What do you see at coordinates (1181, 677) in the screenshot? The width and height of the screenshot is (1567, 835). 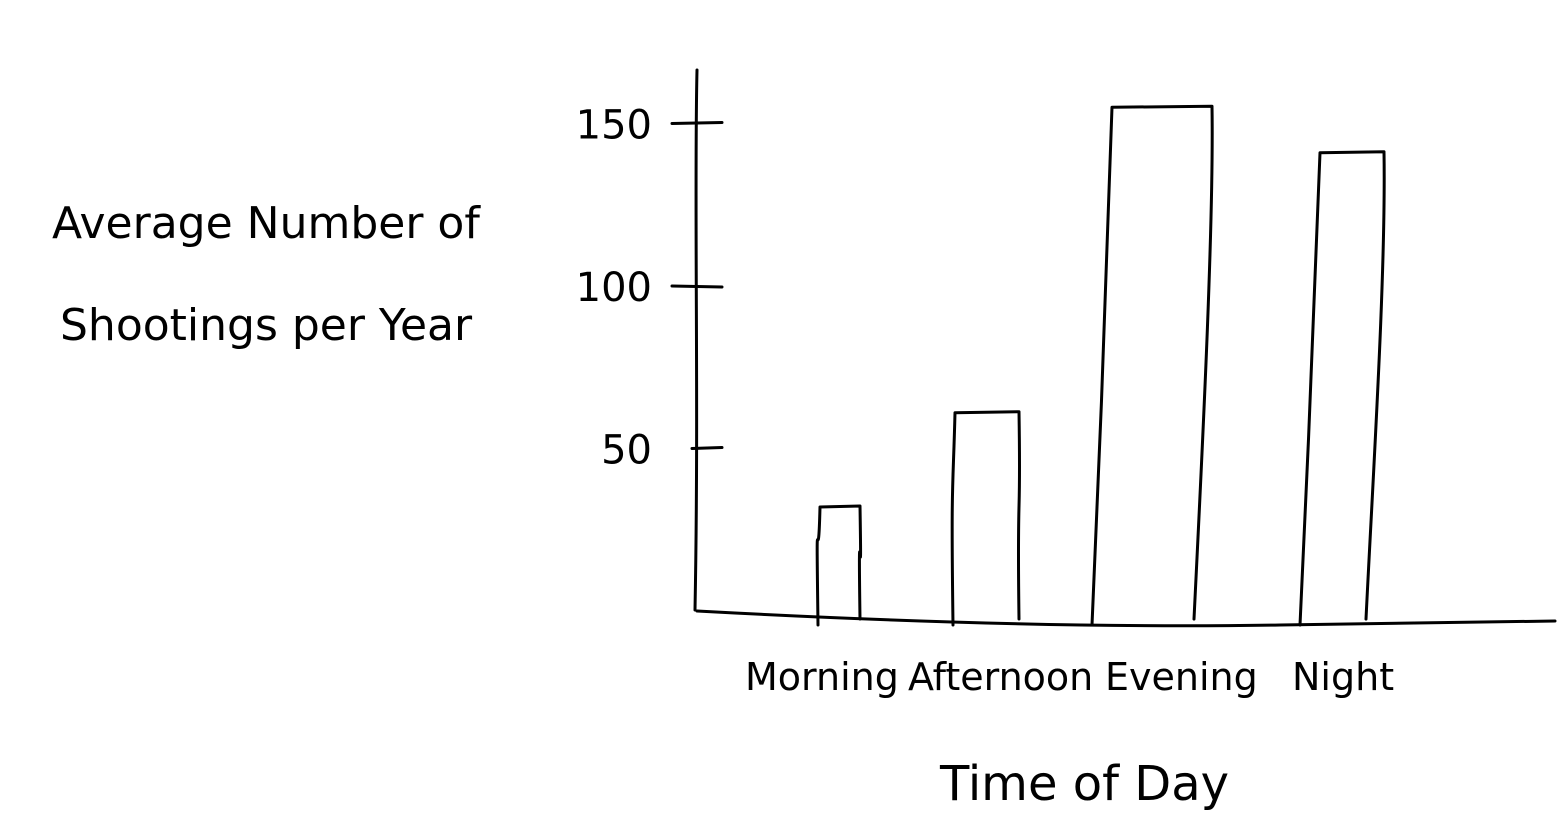 I see `x-tick-label: Evening` at bounding box center [1181, 677].